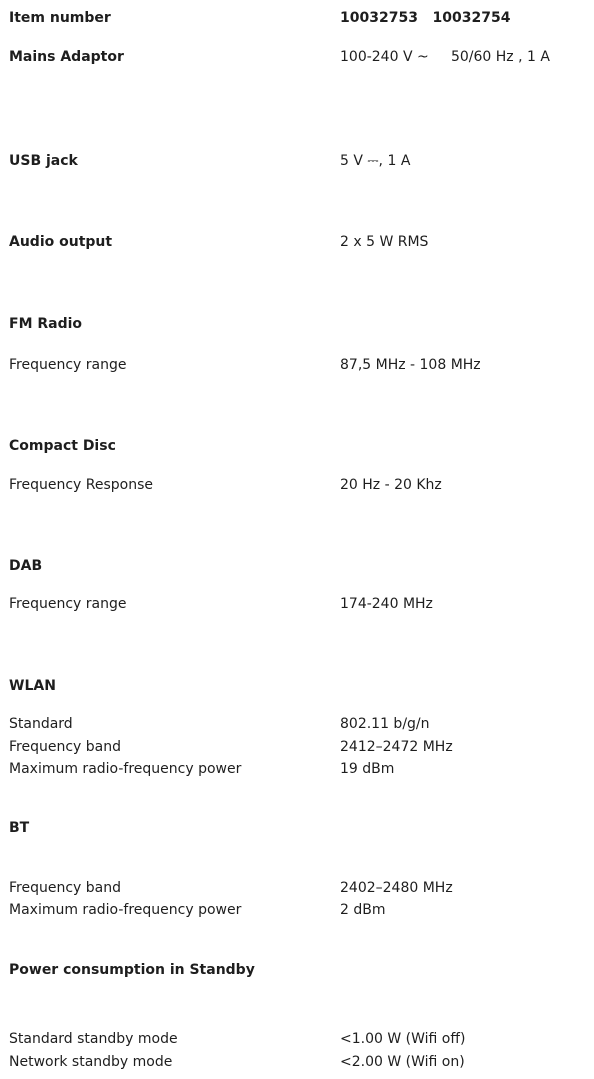 The height and width of the screenshot is (1079, 594). What do you see at coordinates (132, 970) in the screenshot?
I see `section-title: Power consumption in Standby` at bounding box center [132, 970].